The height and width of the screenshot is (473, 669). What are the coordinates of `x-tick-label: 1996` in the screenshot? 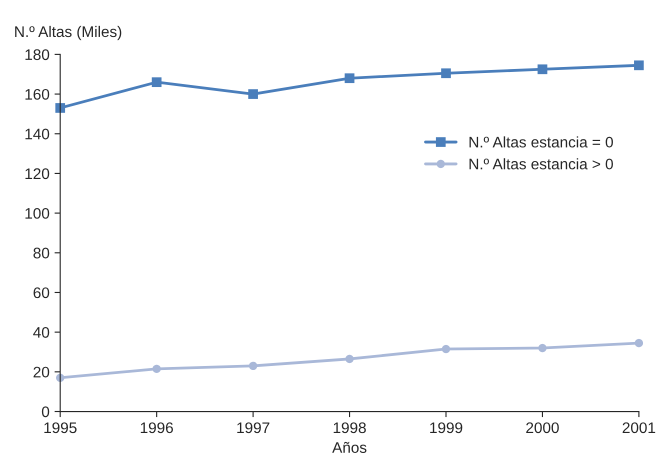 It's located at (156, 428).